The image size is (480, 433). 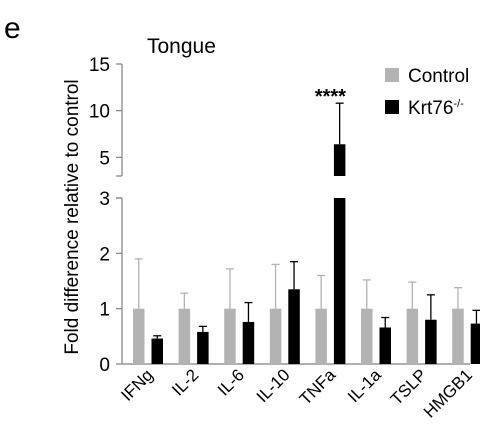 What do you see at coordinates (72, 216) in the screenshot?
I see `y-axis-label: Fold difference relative to control` at bounding box center [72, 216].